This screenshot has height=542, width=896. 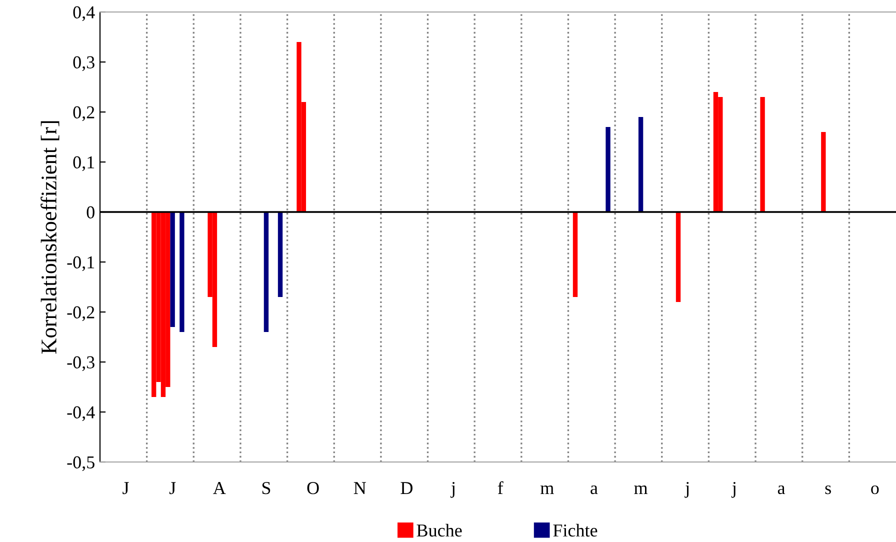 What do you see at coordinates (50, 237) in the screenshot?
I see `y-axis-title: Korrelationskoeffizient [r]` at bounding box center [50, 237].